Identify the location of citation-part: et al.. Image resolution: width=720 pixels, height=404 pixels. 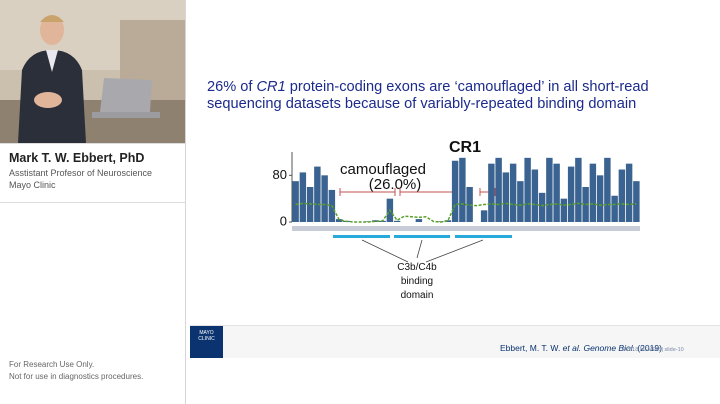
(572, 348).